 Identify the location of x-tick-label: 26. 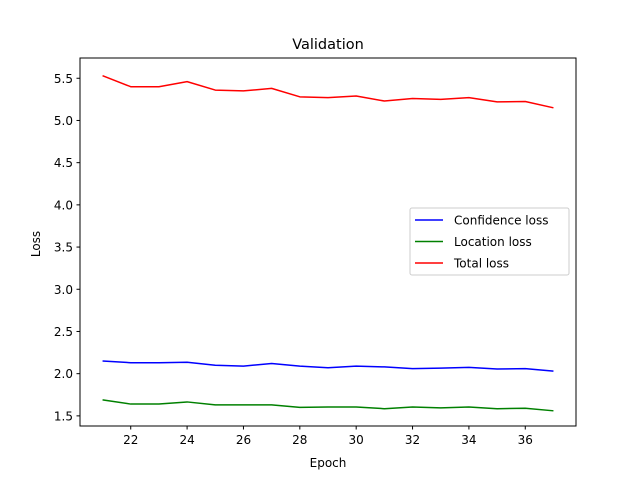
(243, 440).